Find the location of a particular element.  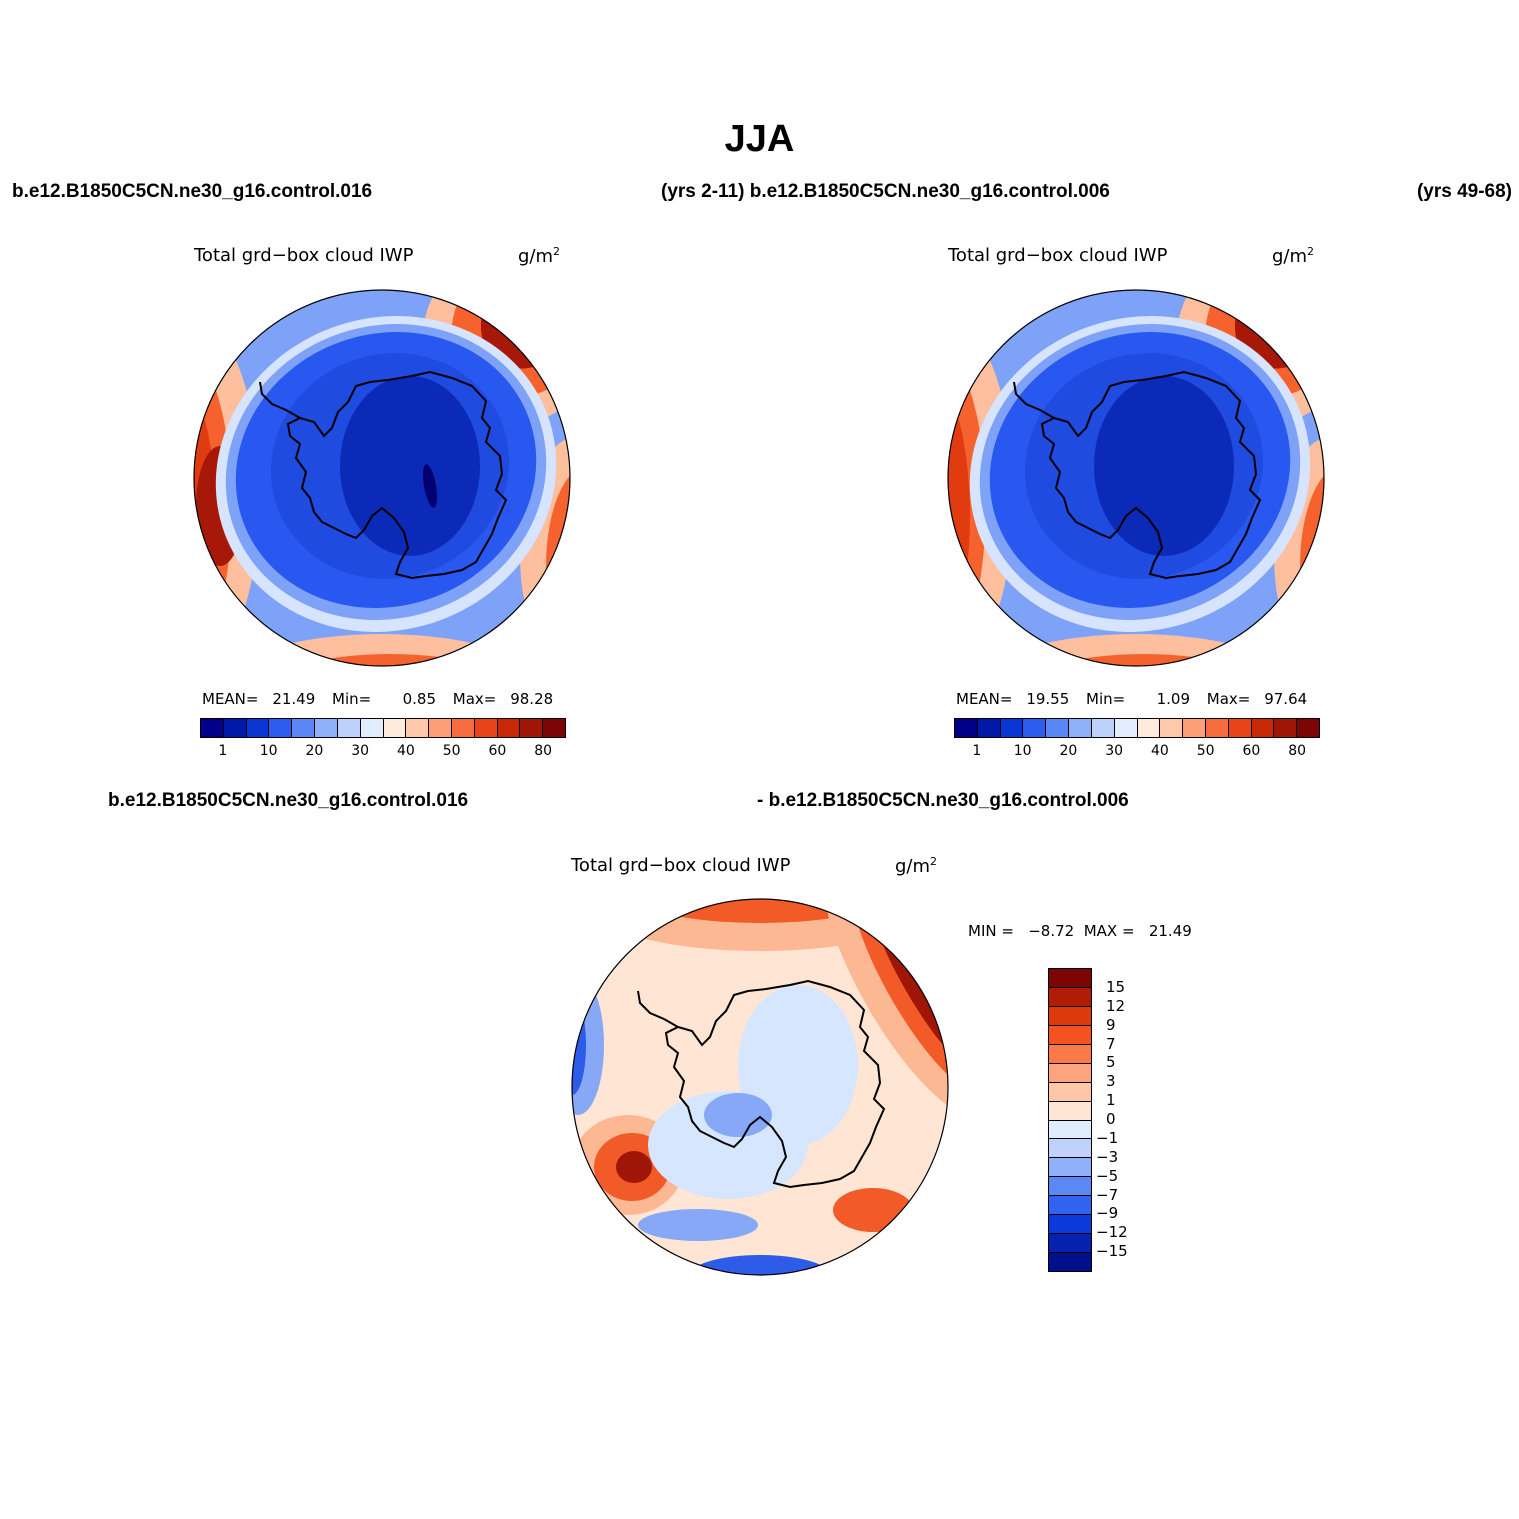

panel1-peninsula is located at coordinates (280, 400).